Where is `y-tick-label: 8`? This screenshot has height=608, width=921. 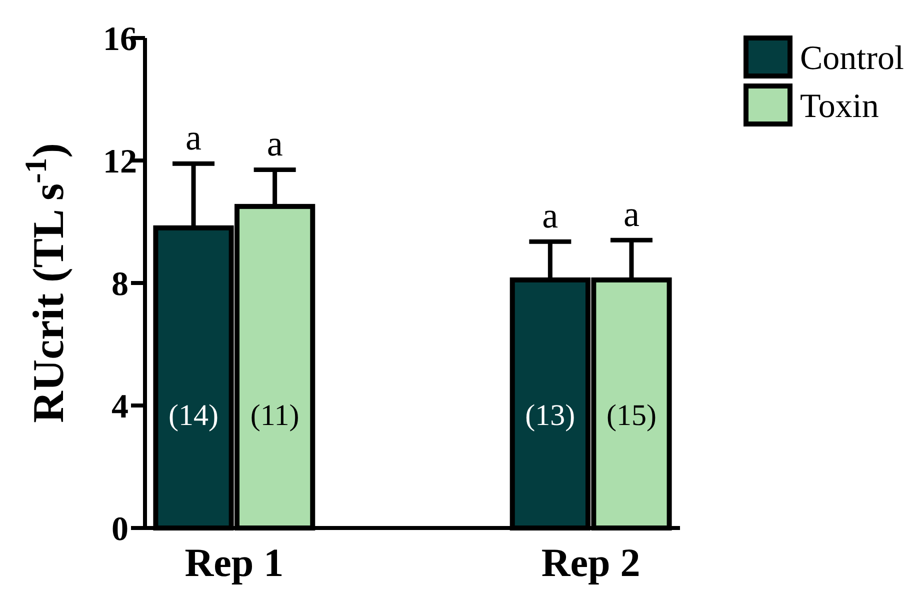
y-tick-label: 8 is located at coordinates (120, 284).